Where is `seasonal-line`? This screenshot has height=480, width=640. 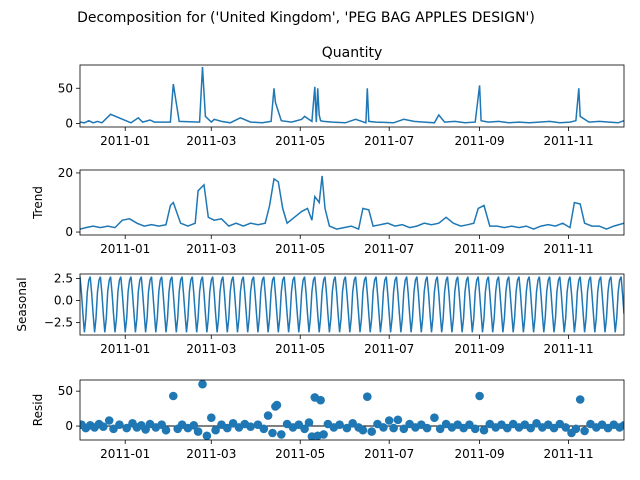
seasonal-line is located at coordinates (352, 304).